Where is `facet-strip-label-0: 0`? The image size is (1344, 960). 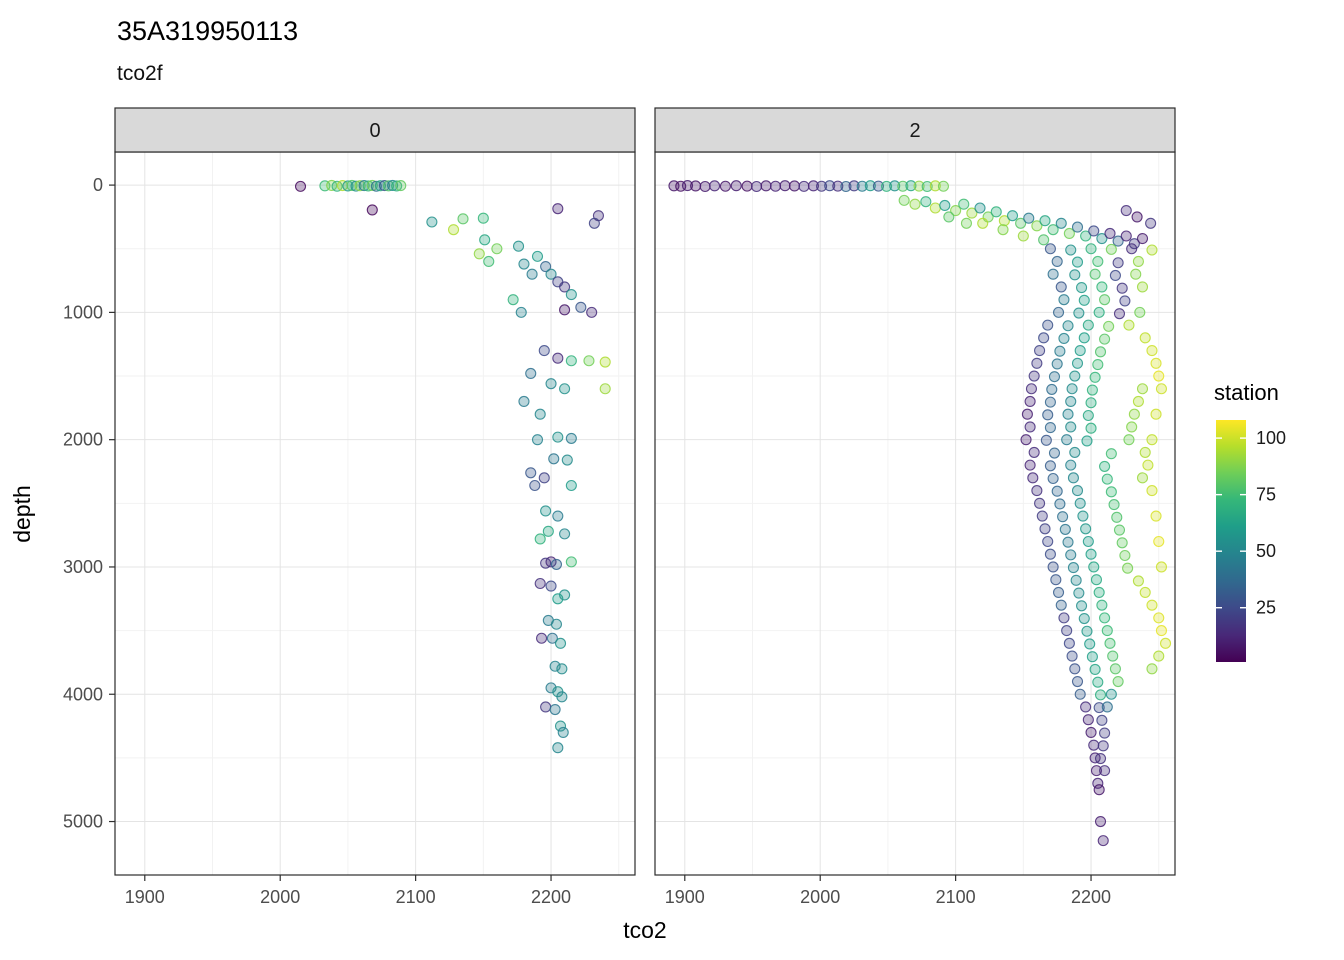 facet-strip-label-0: 0 is located at coordinates (374, 131).